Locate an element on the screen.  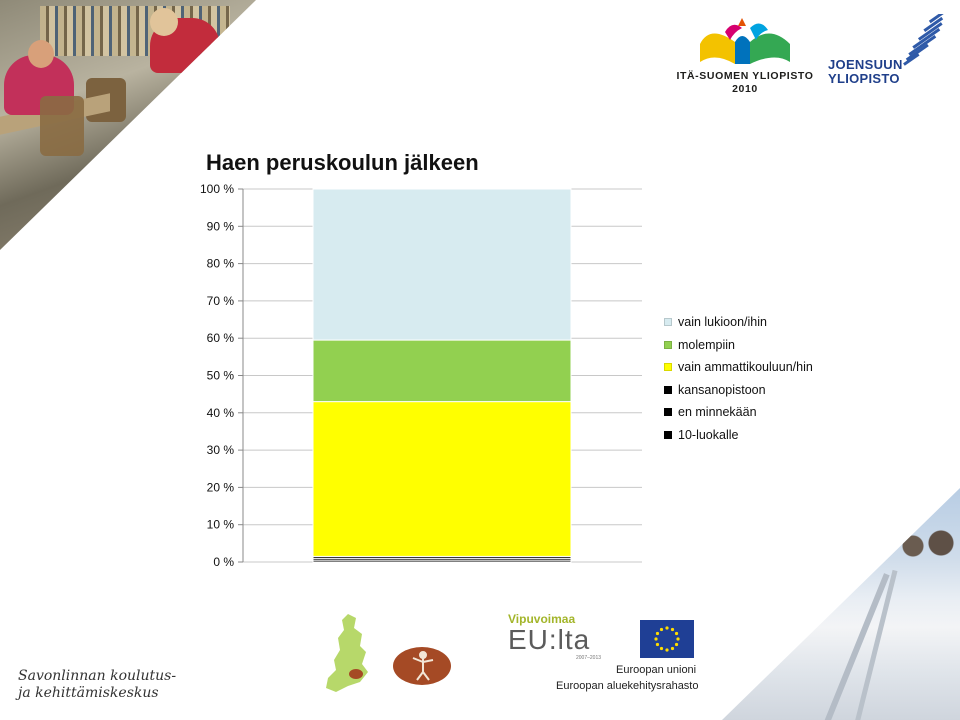
eu-flag-background is located at coordinates (667, 639).